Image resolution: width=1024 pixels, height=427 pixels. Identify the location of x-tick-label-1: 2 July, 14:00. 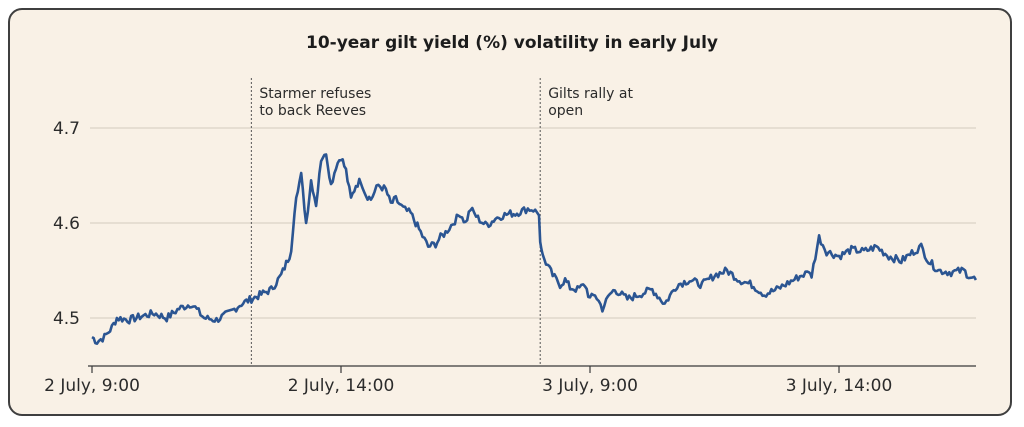
(341, 386).